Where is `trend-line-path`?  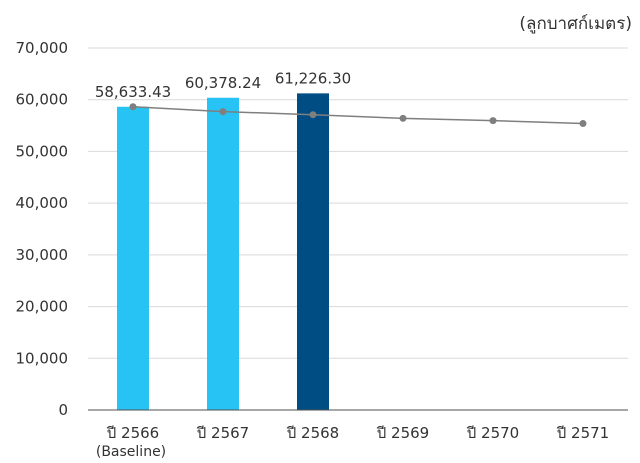 trend-line-path is located at coordinates (358, 115).